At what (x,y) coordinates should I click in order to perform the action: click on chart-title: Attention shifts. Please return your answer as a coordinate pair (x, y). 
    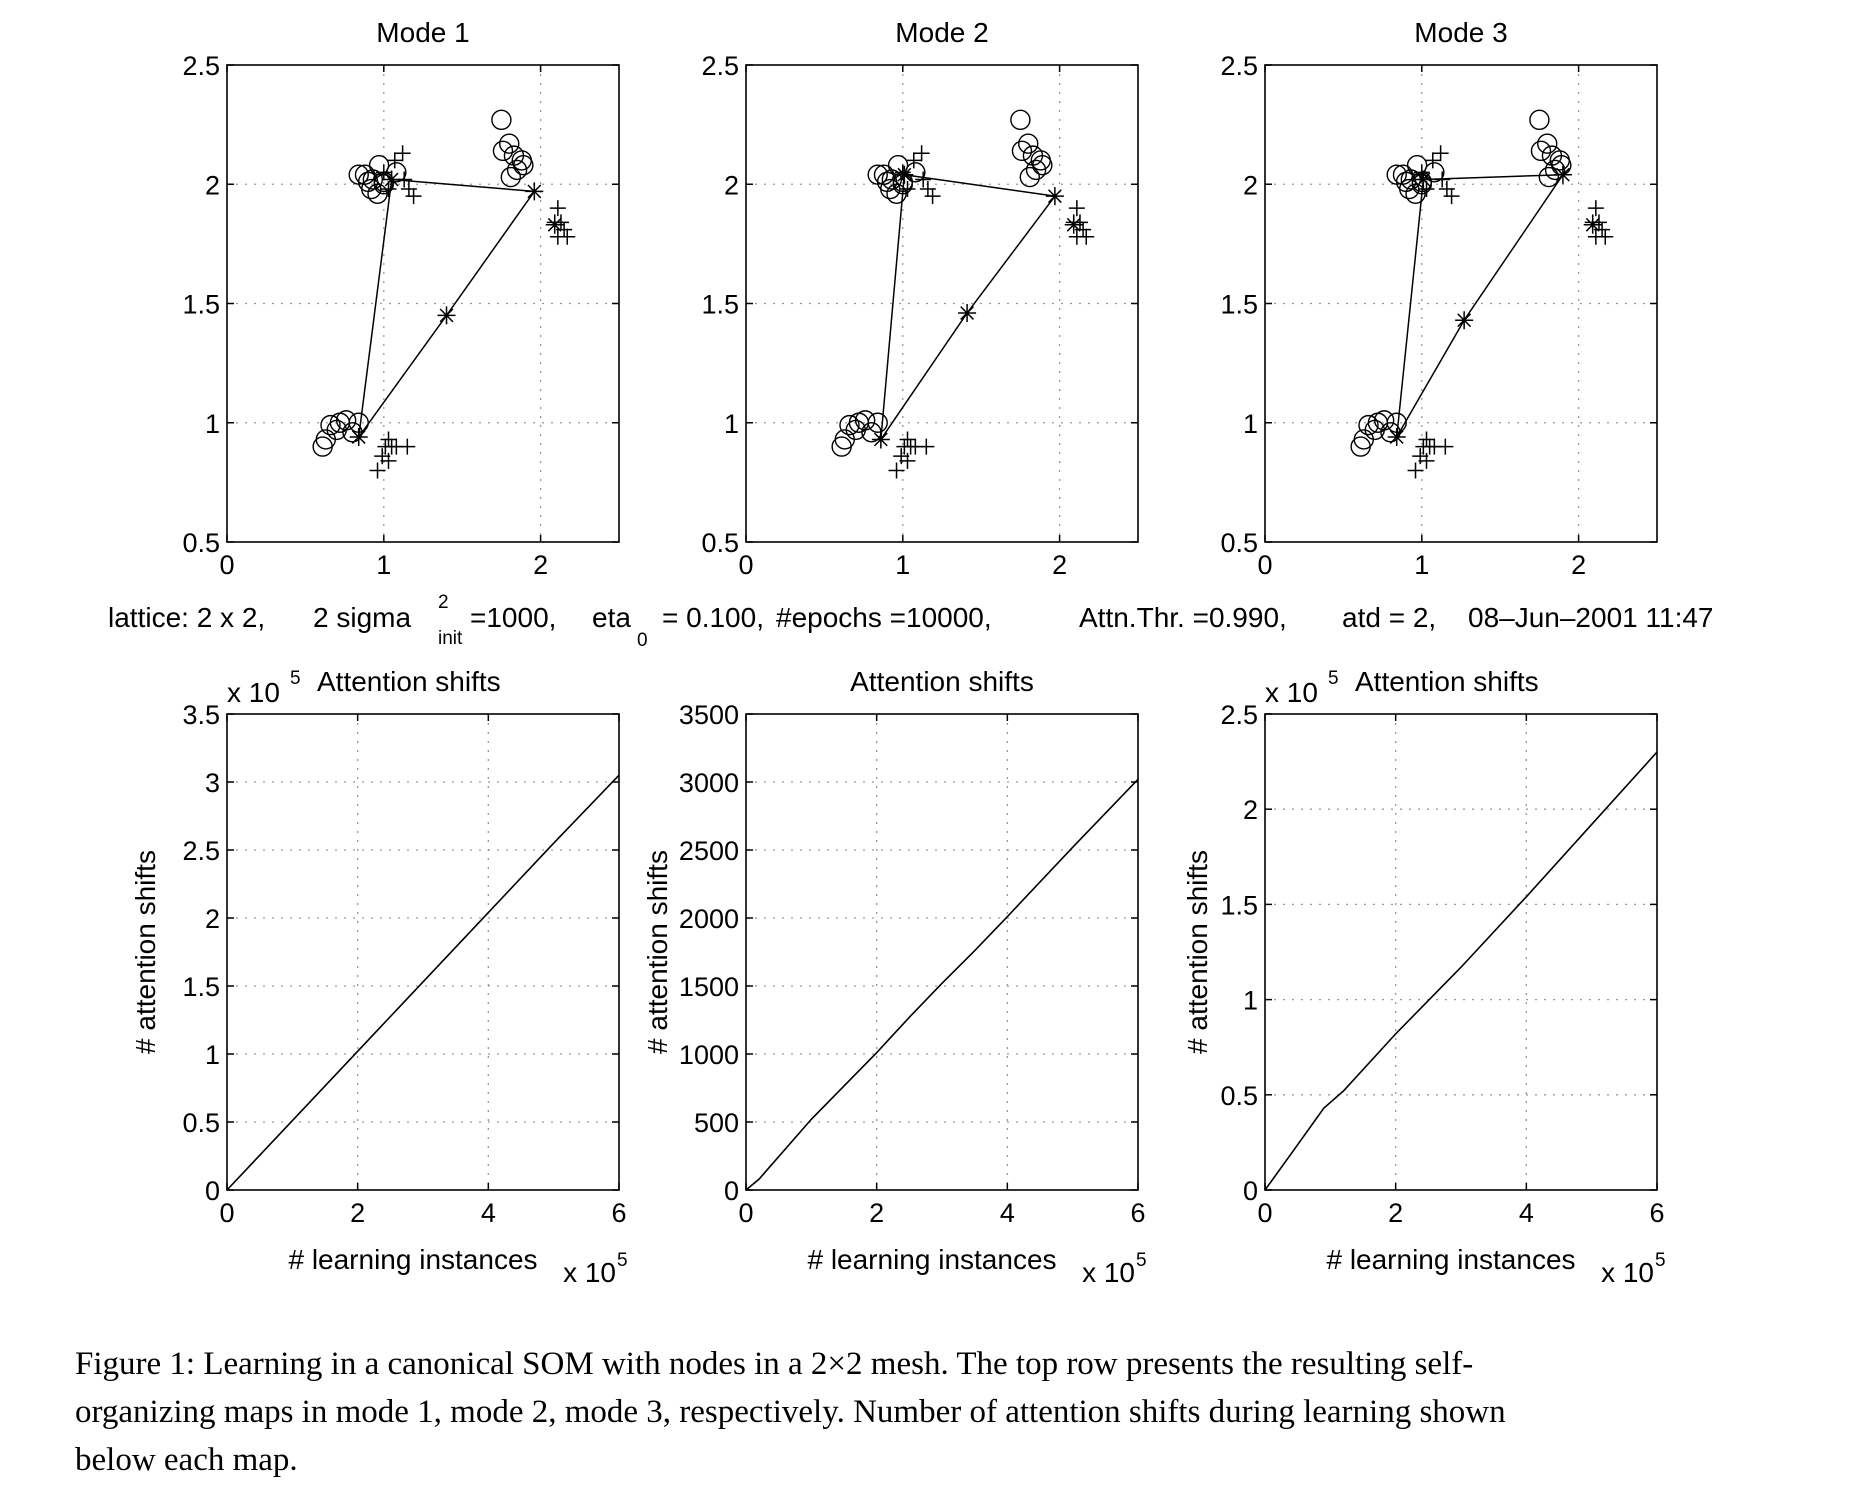
    Looking at the image, I should click on (409, 681).